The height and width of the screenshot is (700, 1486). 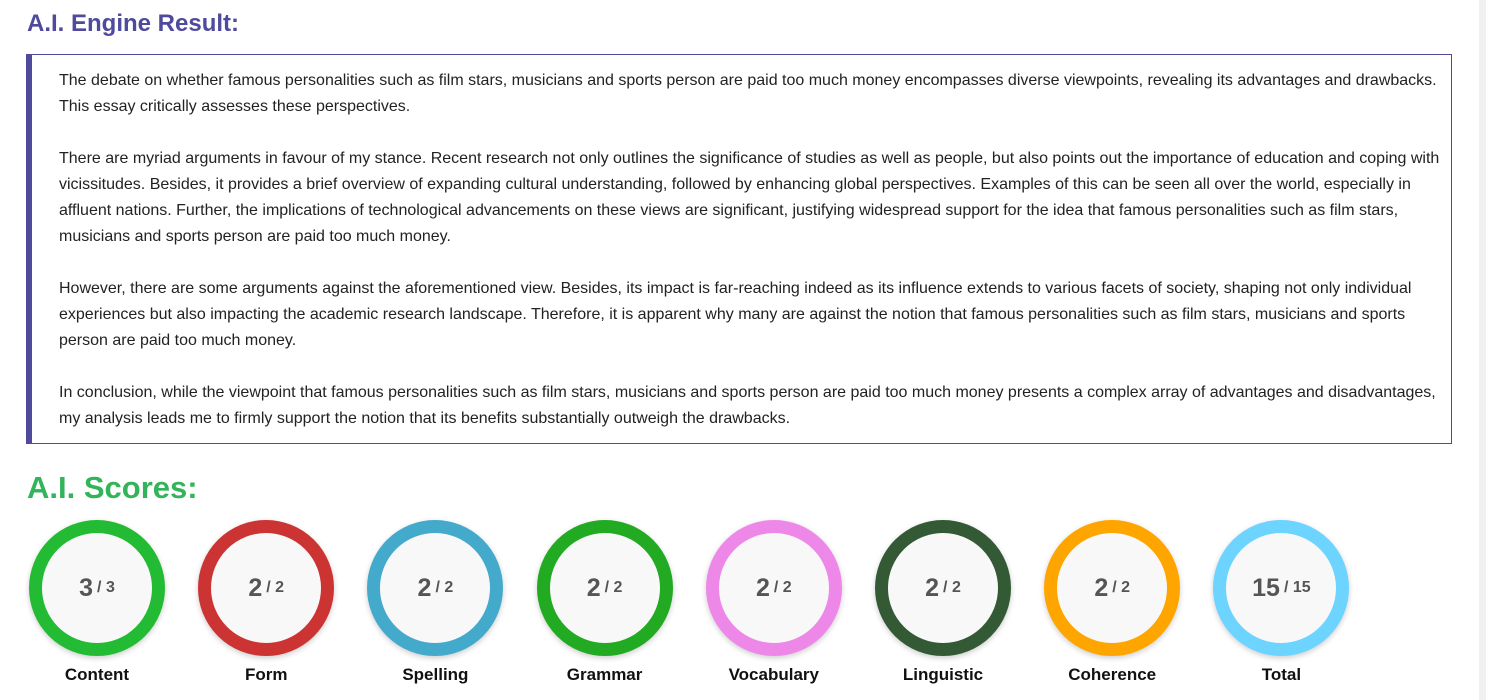 I want to click on score-item: 2/ 2 Linguistic, so click(x=943, y=602).